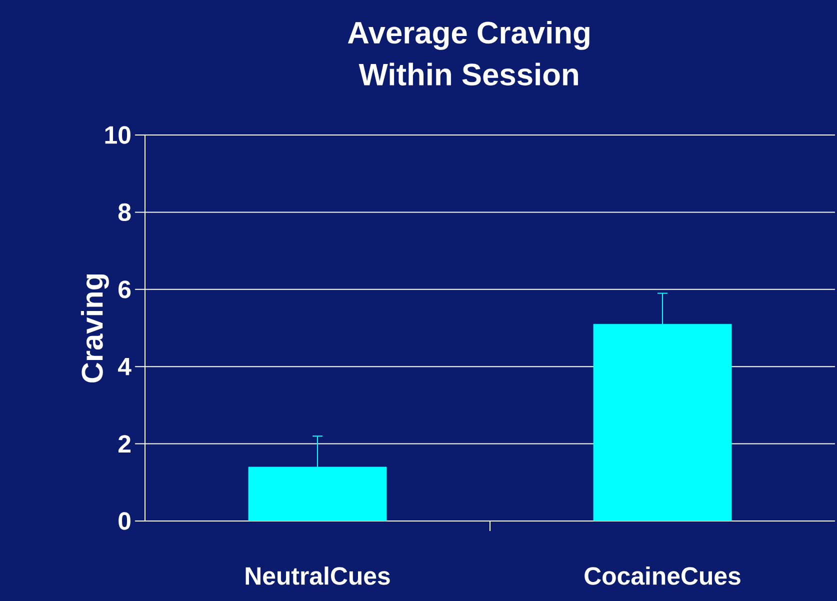  What do you see at coordinates (94, 328) in the screenshot?
I see `y-axis-title: Craving` at bounding box center [94, 328].